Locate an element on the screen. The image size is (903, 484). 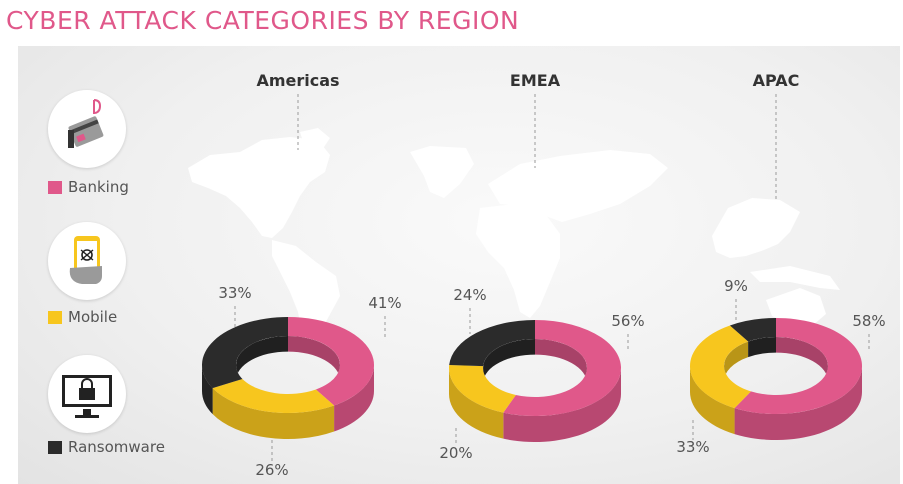
donut-wall-ransomware is located at coordinates (207, 390).